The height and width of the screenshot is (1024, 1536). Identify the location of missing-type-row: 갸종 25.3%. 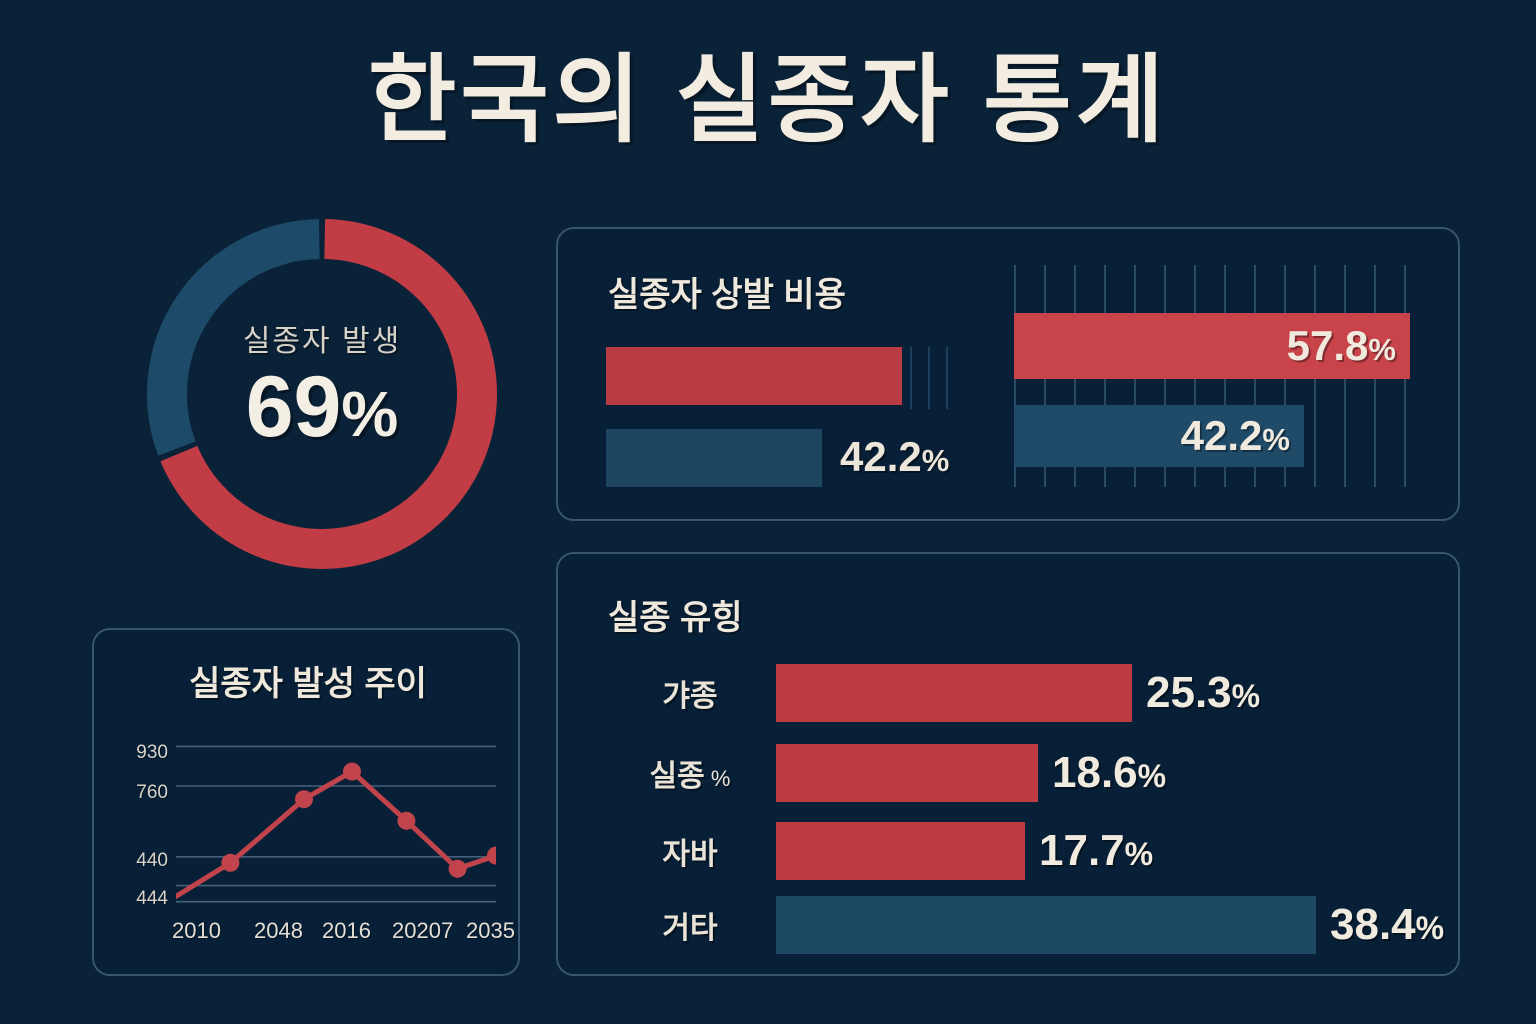
(1016, 693).